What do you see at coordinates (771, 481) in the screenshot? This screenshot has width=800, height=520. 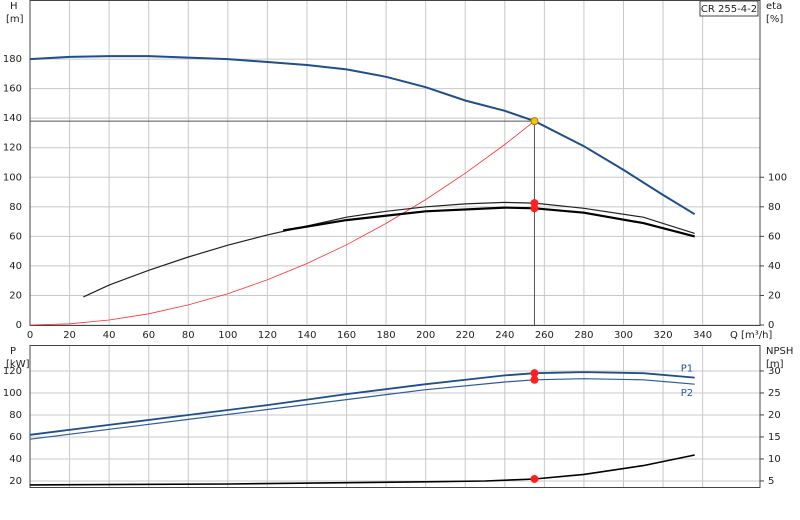 I see `y2-tick-label: 5` at bounding box center [771, 481].